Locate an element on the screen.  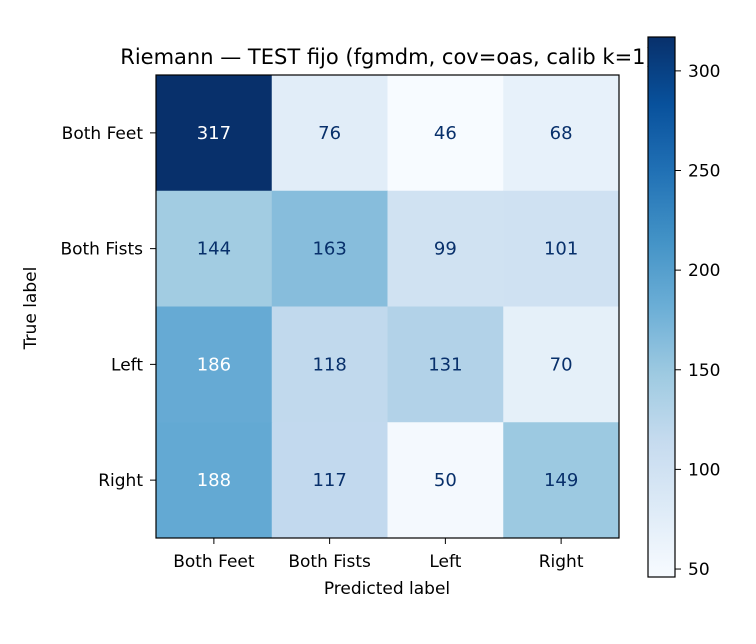
cell-value-label: 144 is located at coordinates (214, 249).